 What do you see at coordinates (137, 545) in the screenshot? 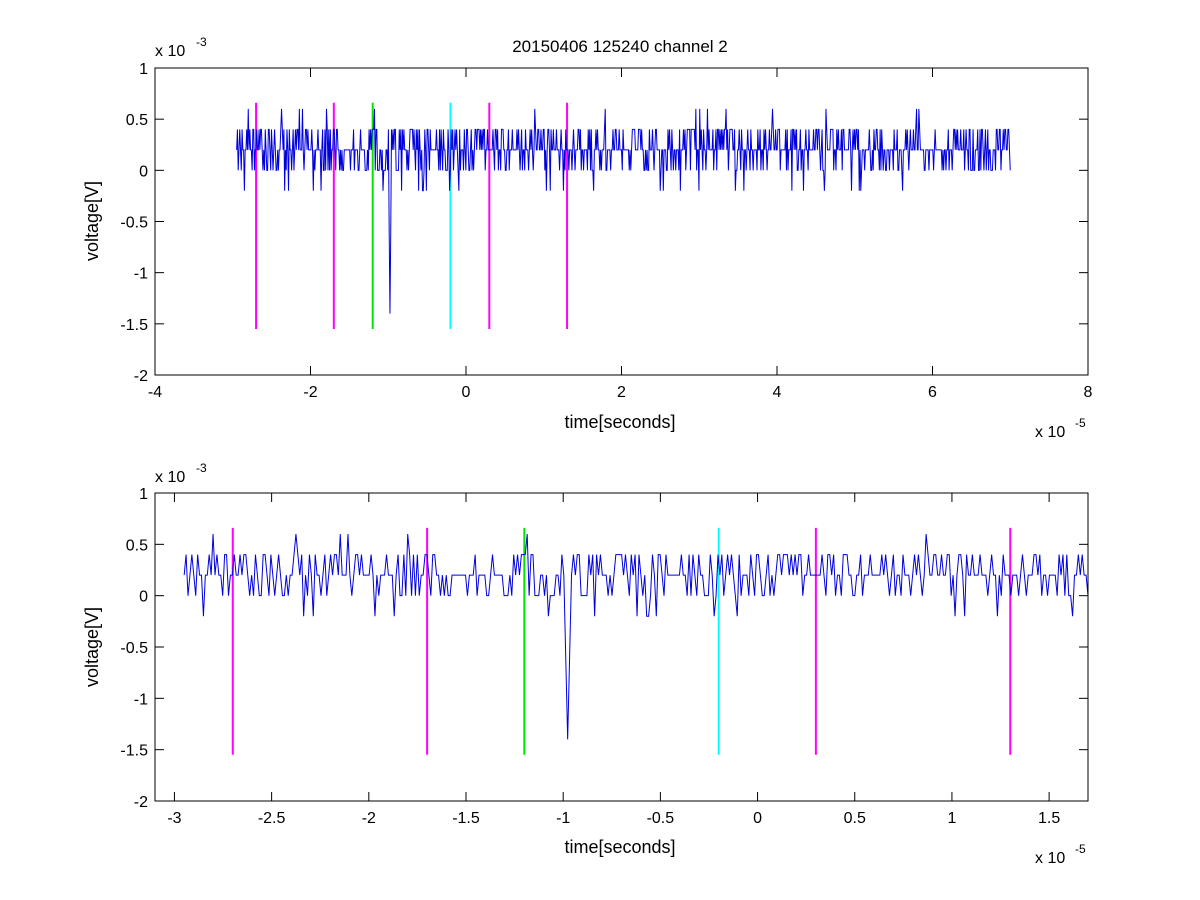
I see `bottom-y-tick-label: 0.5` at bounding box center [137, 545].